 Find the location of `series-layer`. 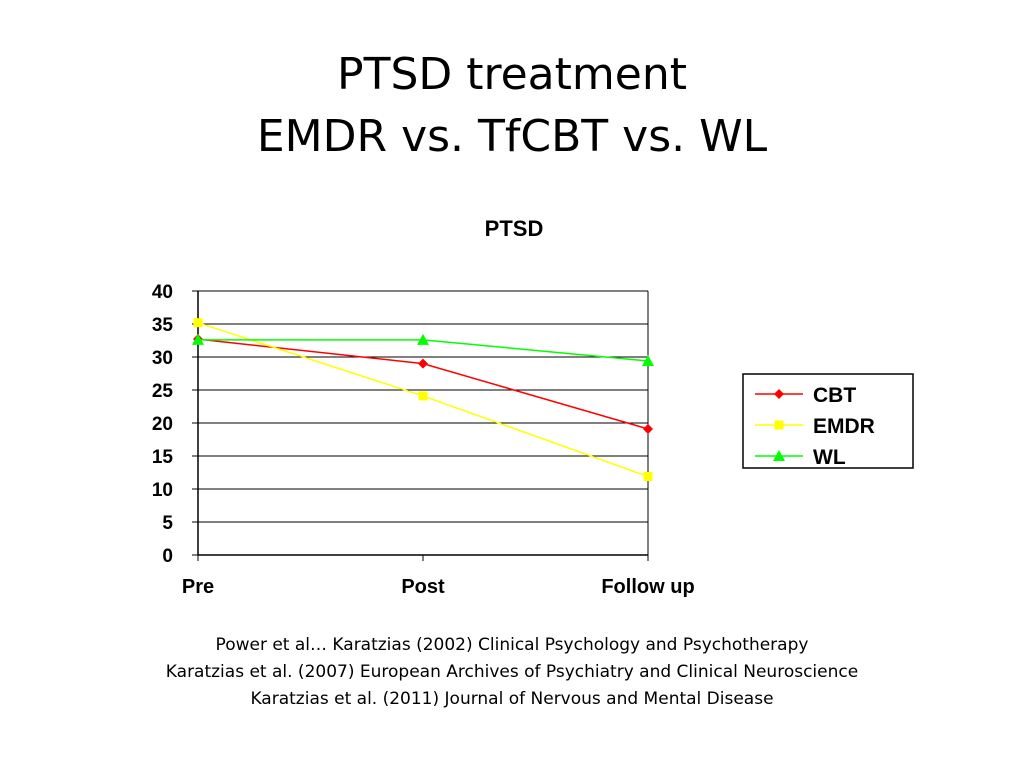

series-layer is located at coordinates (423, 399).